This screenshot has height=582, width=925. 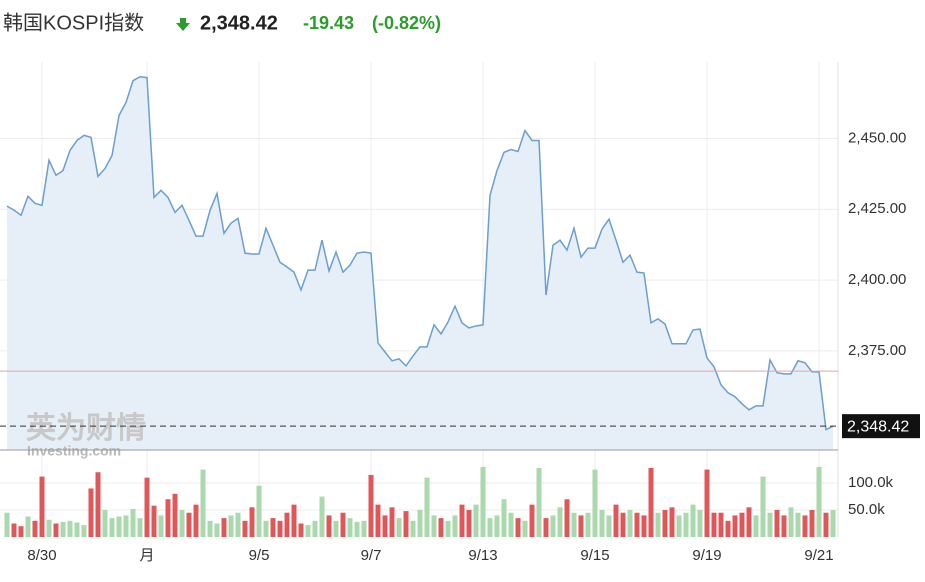 I want to click on x-tick-label: 9/19, so click(x=706, y=555).